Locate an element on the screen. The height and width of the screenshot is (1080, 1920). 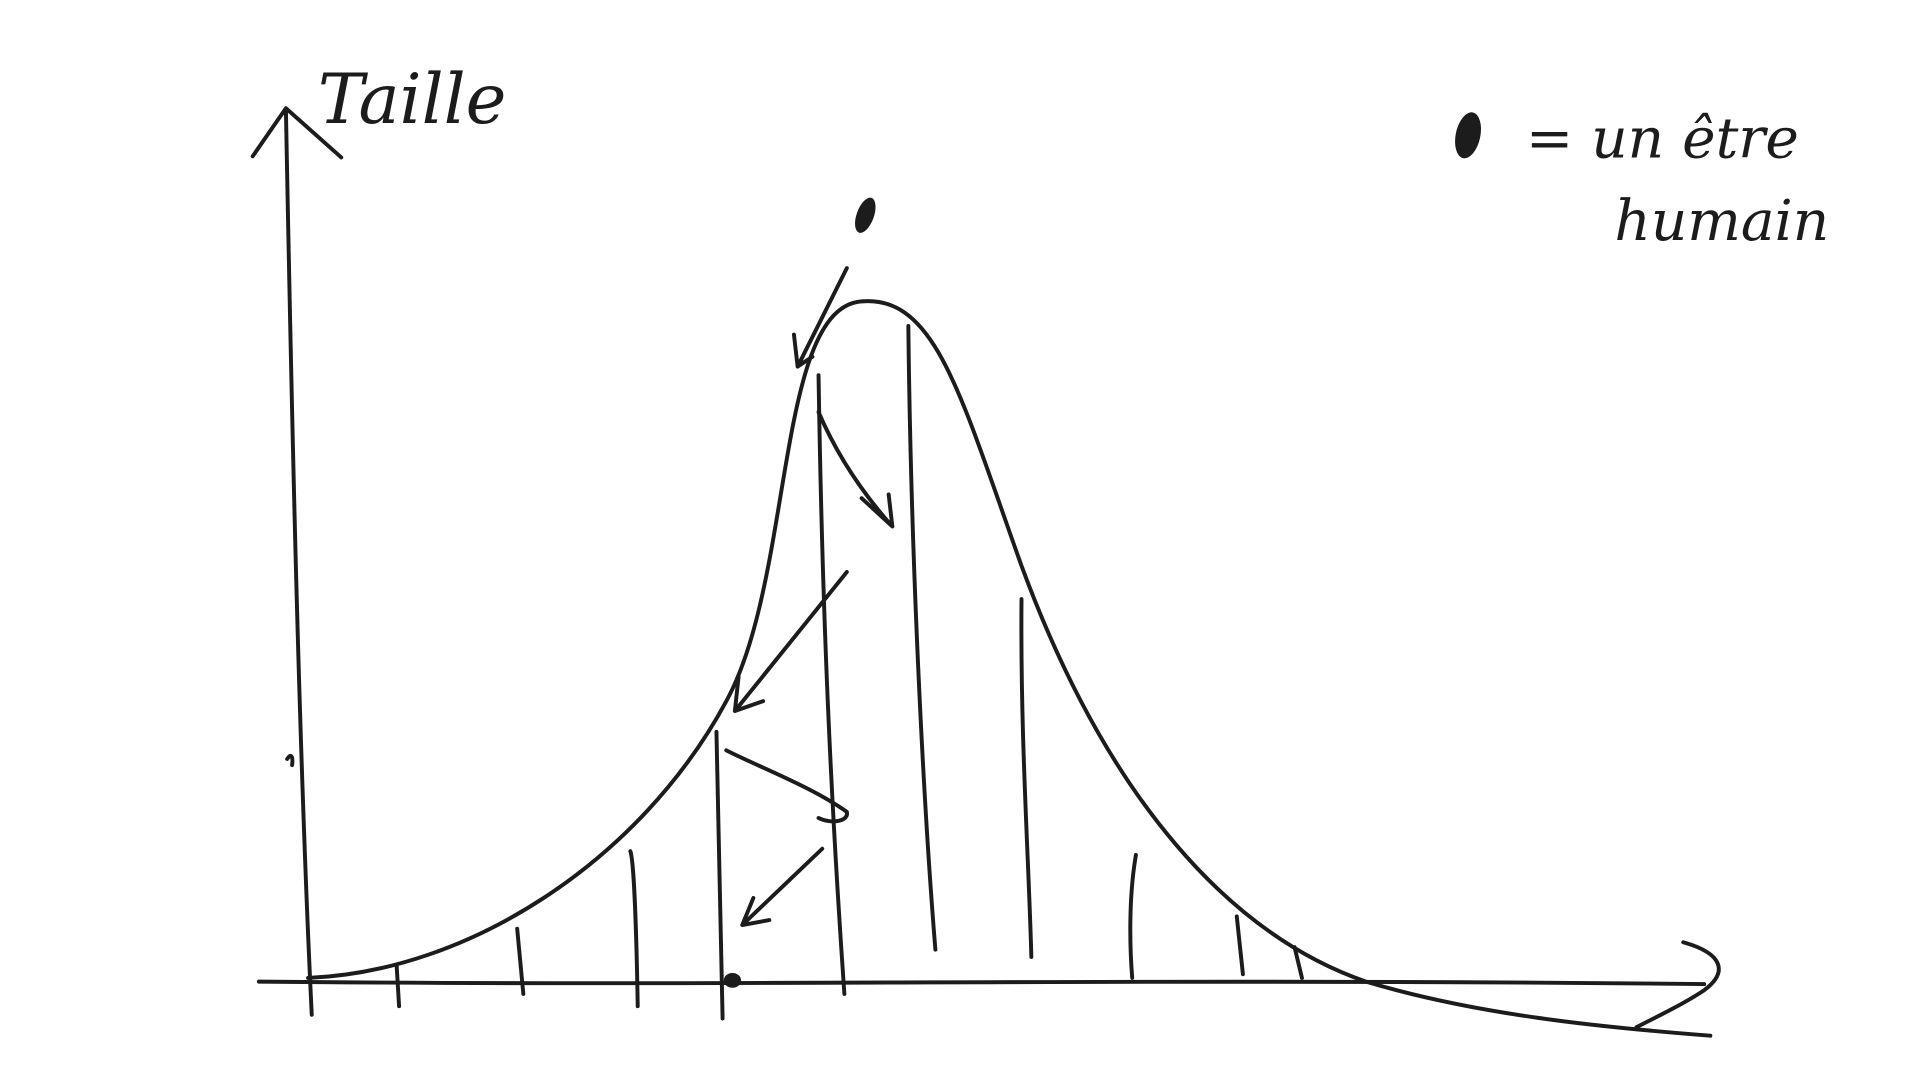
y-axis is located at coordinates (298, 562).